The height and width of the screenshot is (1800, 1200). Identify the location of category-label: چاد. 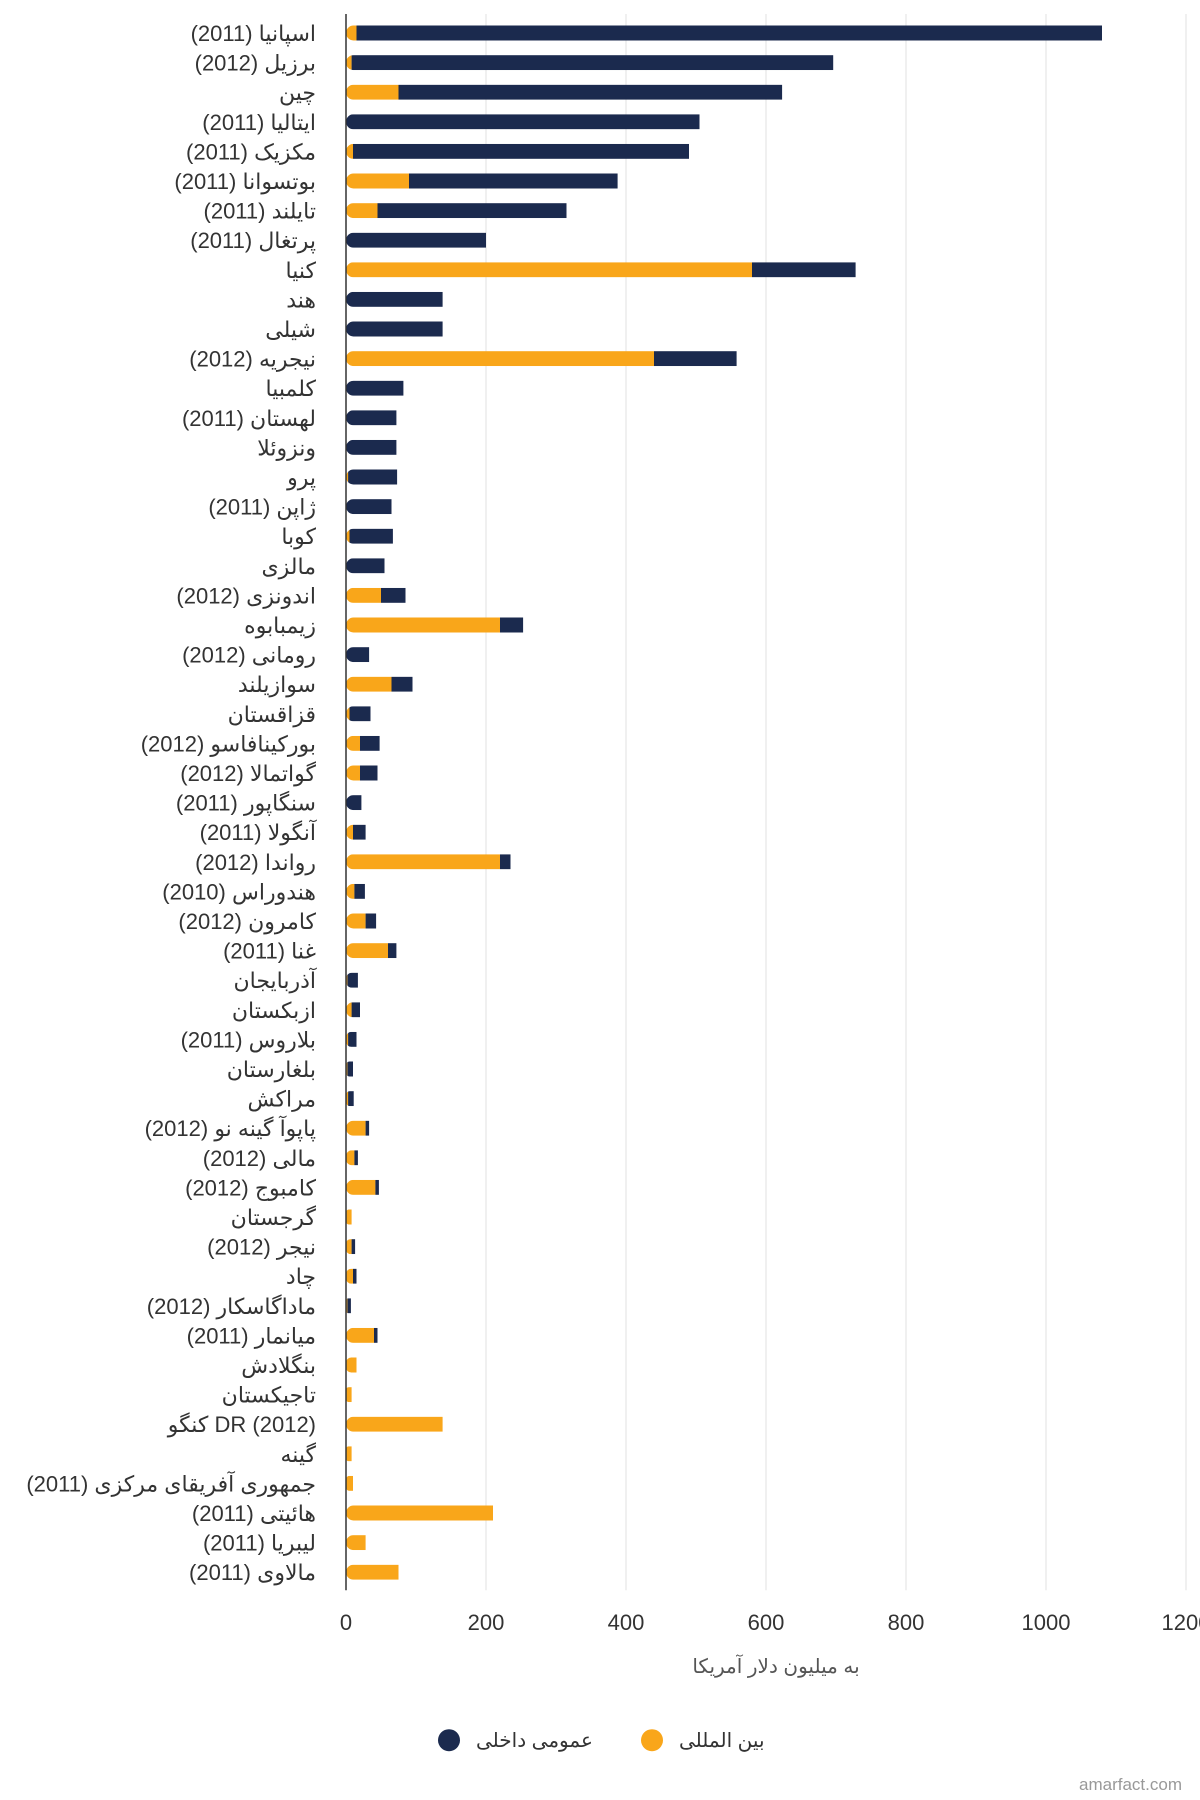
(301, 1276).